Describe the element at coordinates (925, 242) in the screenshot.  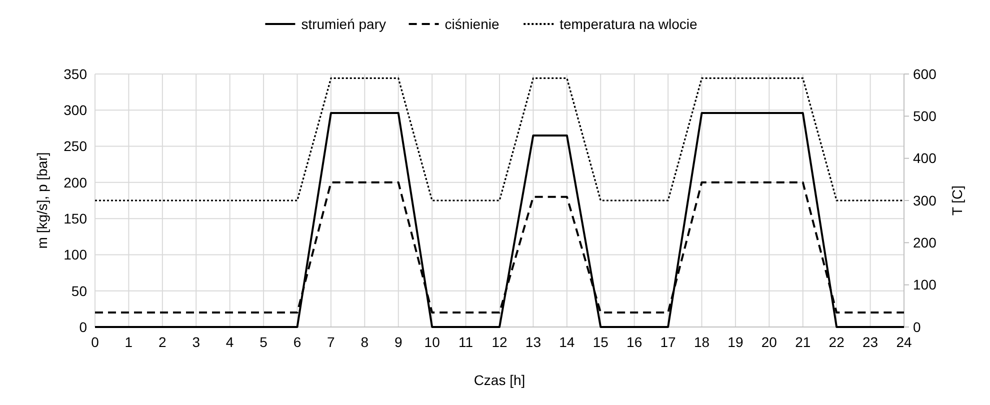
I see `y2-tick-label: 200` at that location.